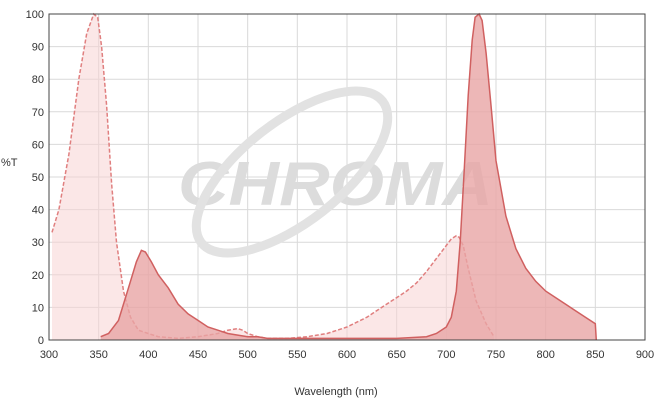 The height and width of the screenshot is (404, 664). What do you see at coordinates (98, 355) in the screenshot?
I see `x-tick-label: 350` at bounding box center [98, 355].